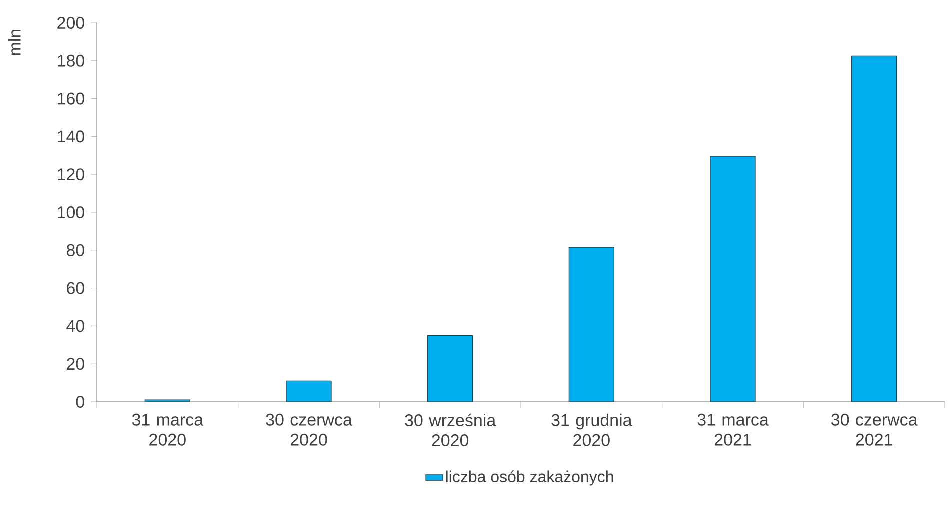 Image resolution: width=948 pixels, height=508 pixels. Describe the element at coordinates (75, 288) in the screenshot. I see `y-tick-label: 60` at that location.